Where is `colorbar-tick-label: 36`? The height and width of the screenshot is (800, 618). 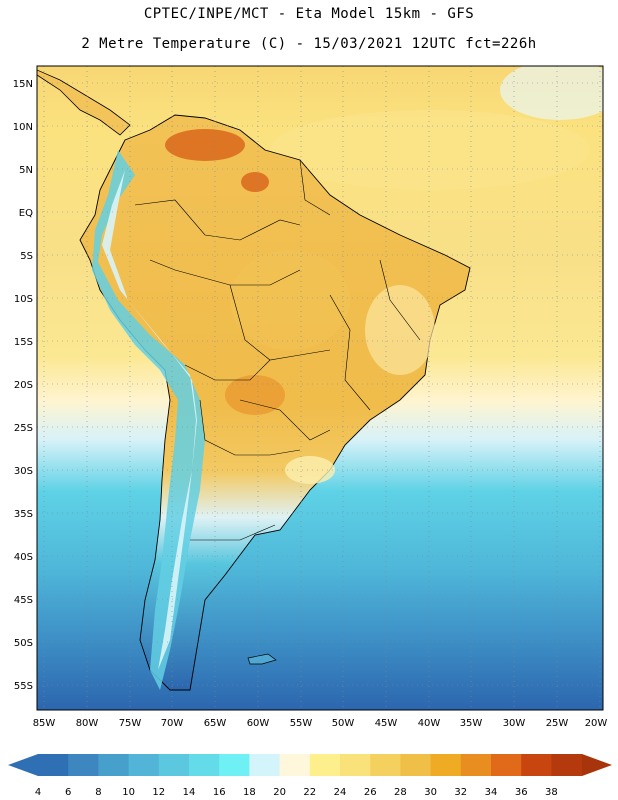
colorbar-tick-label: 36 is located at coordinates (521, 792).